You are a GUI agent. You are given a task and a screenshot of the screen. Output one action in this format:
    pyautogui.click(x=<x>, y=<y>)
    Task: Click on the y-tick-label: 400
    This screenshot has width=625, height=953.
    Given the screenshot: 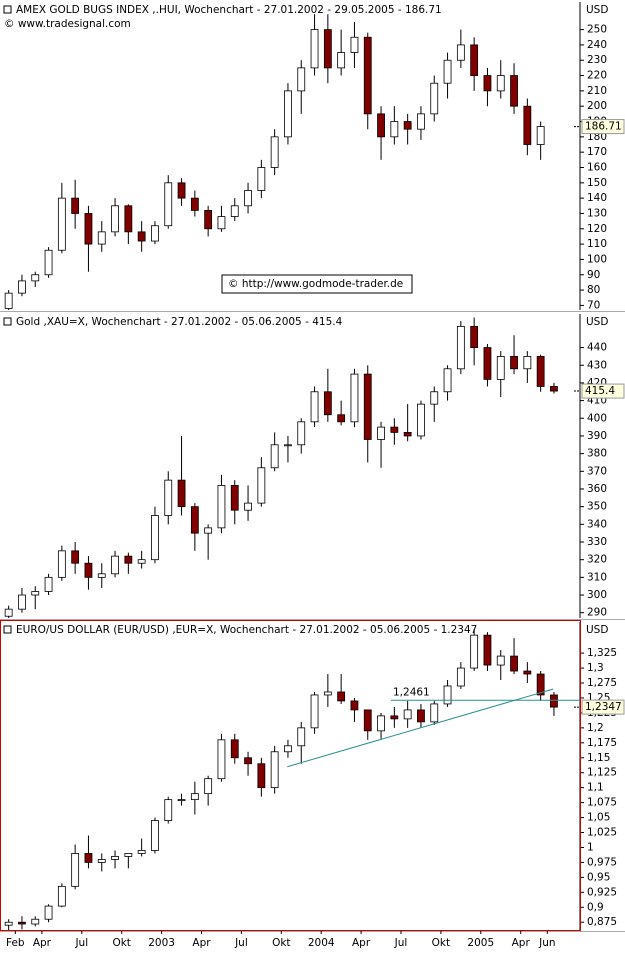 What is the action you would take?
    pyautogui.click(x=597, y=418)
    